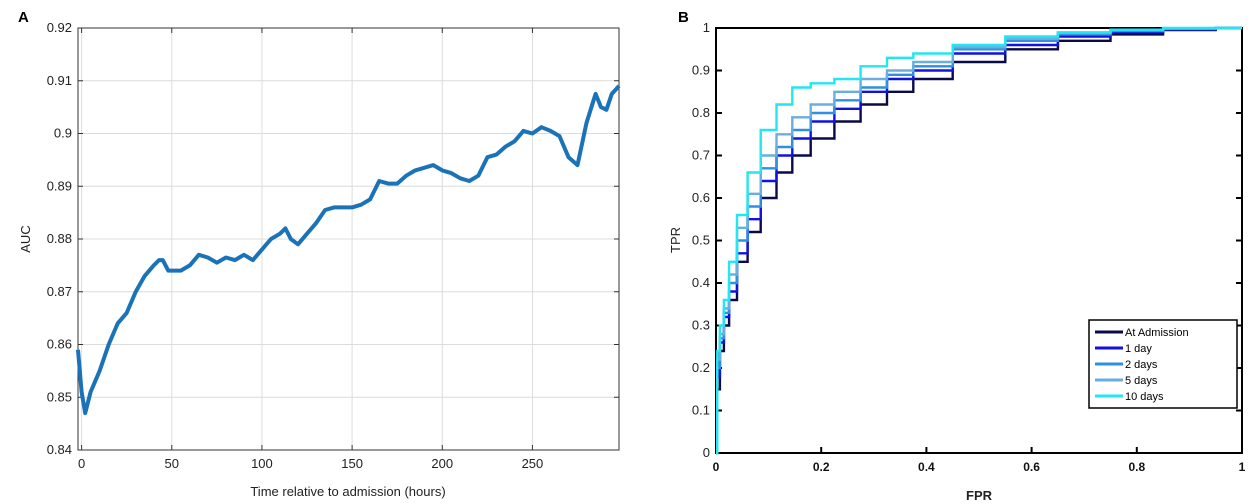  Describe the element at coordinates (262, 463) in the screenshot. I see `x-tick-label: 100` at that location.